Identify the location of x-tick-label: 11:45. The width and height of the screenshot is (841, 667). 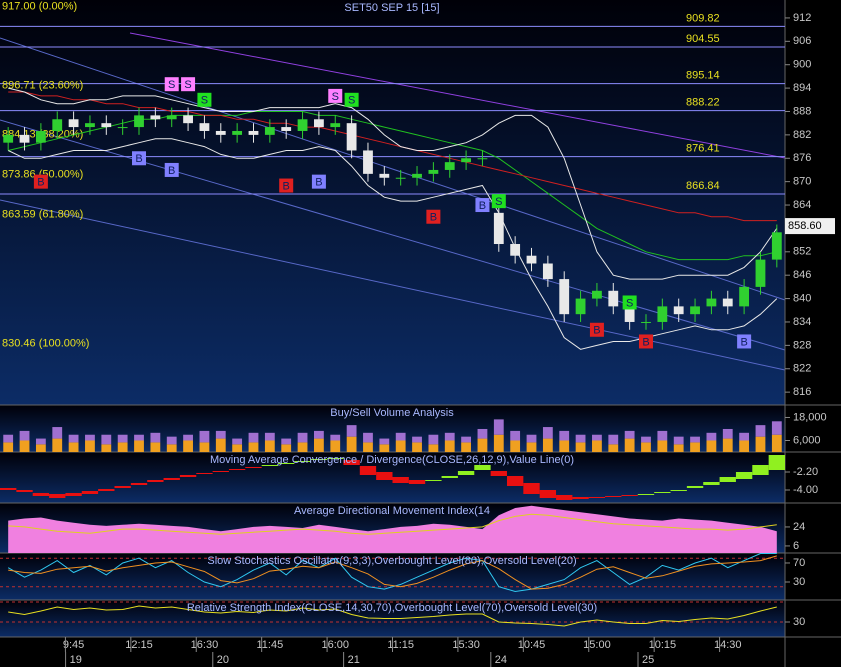
(269, 645).